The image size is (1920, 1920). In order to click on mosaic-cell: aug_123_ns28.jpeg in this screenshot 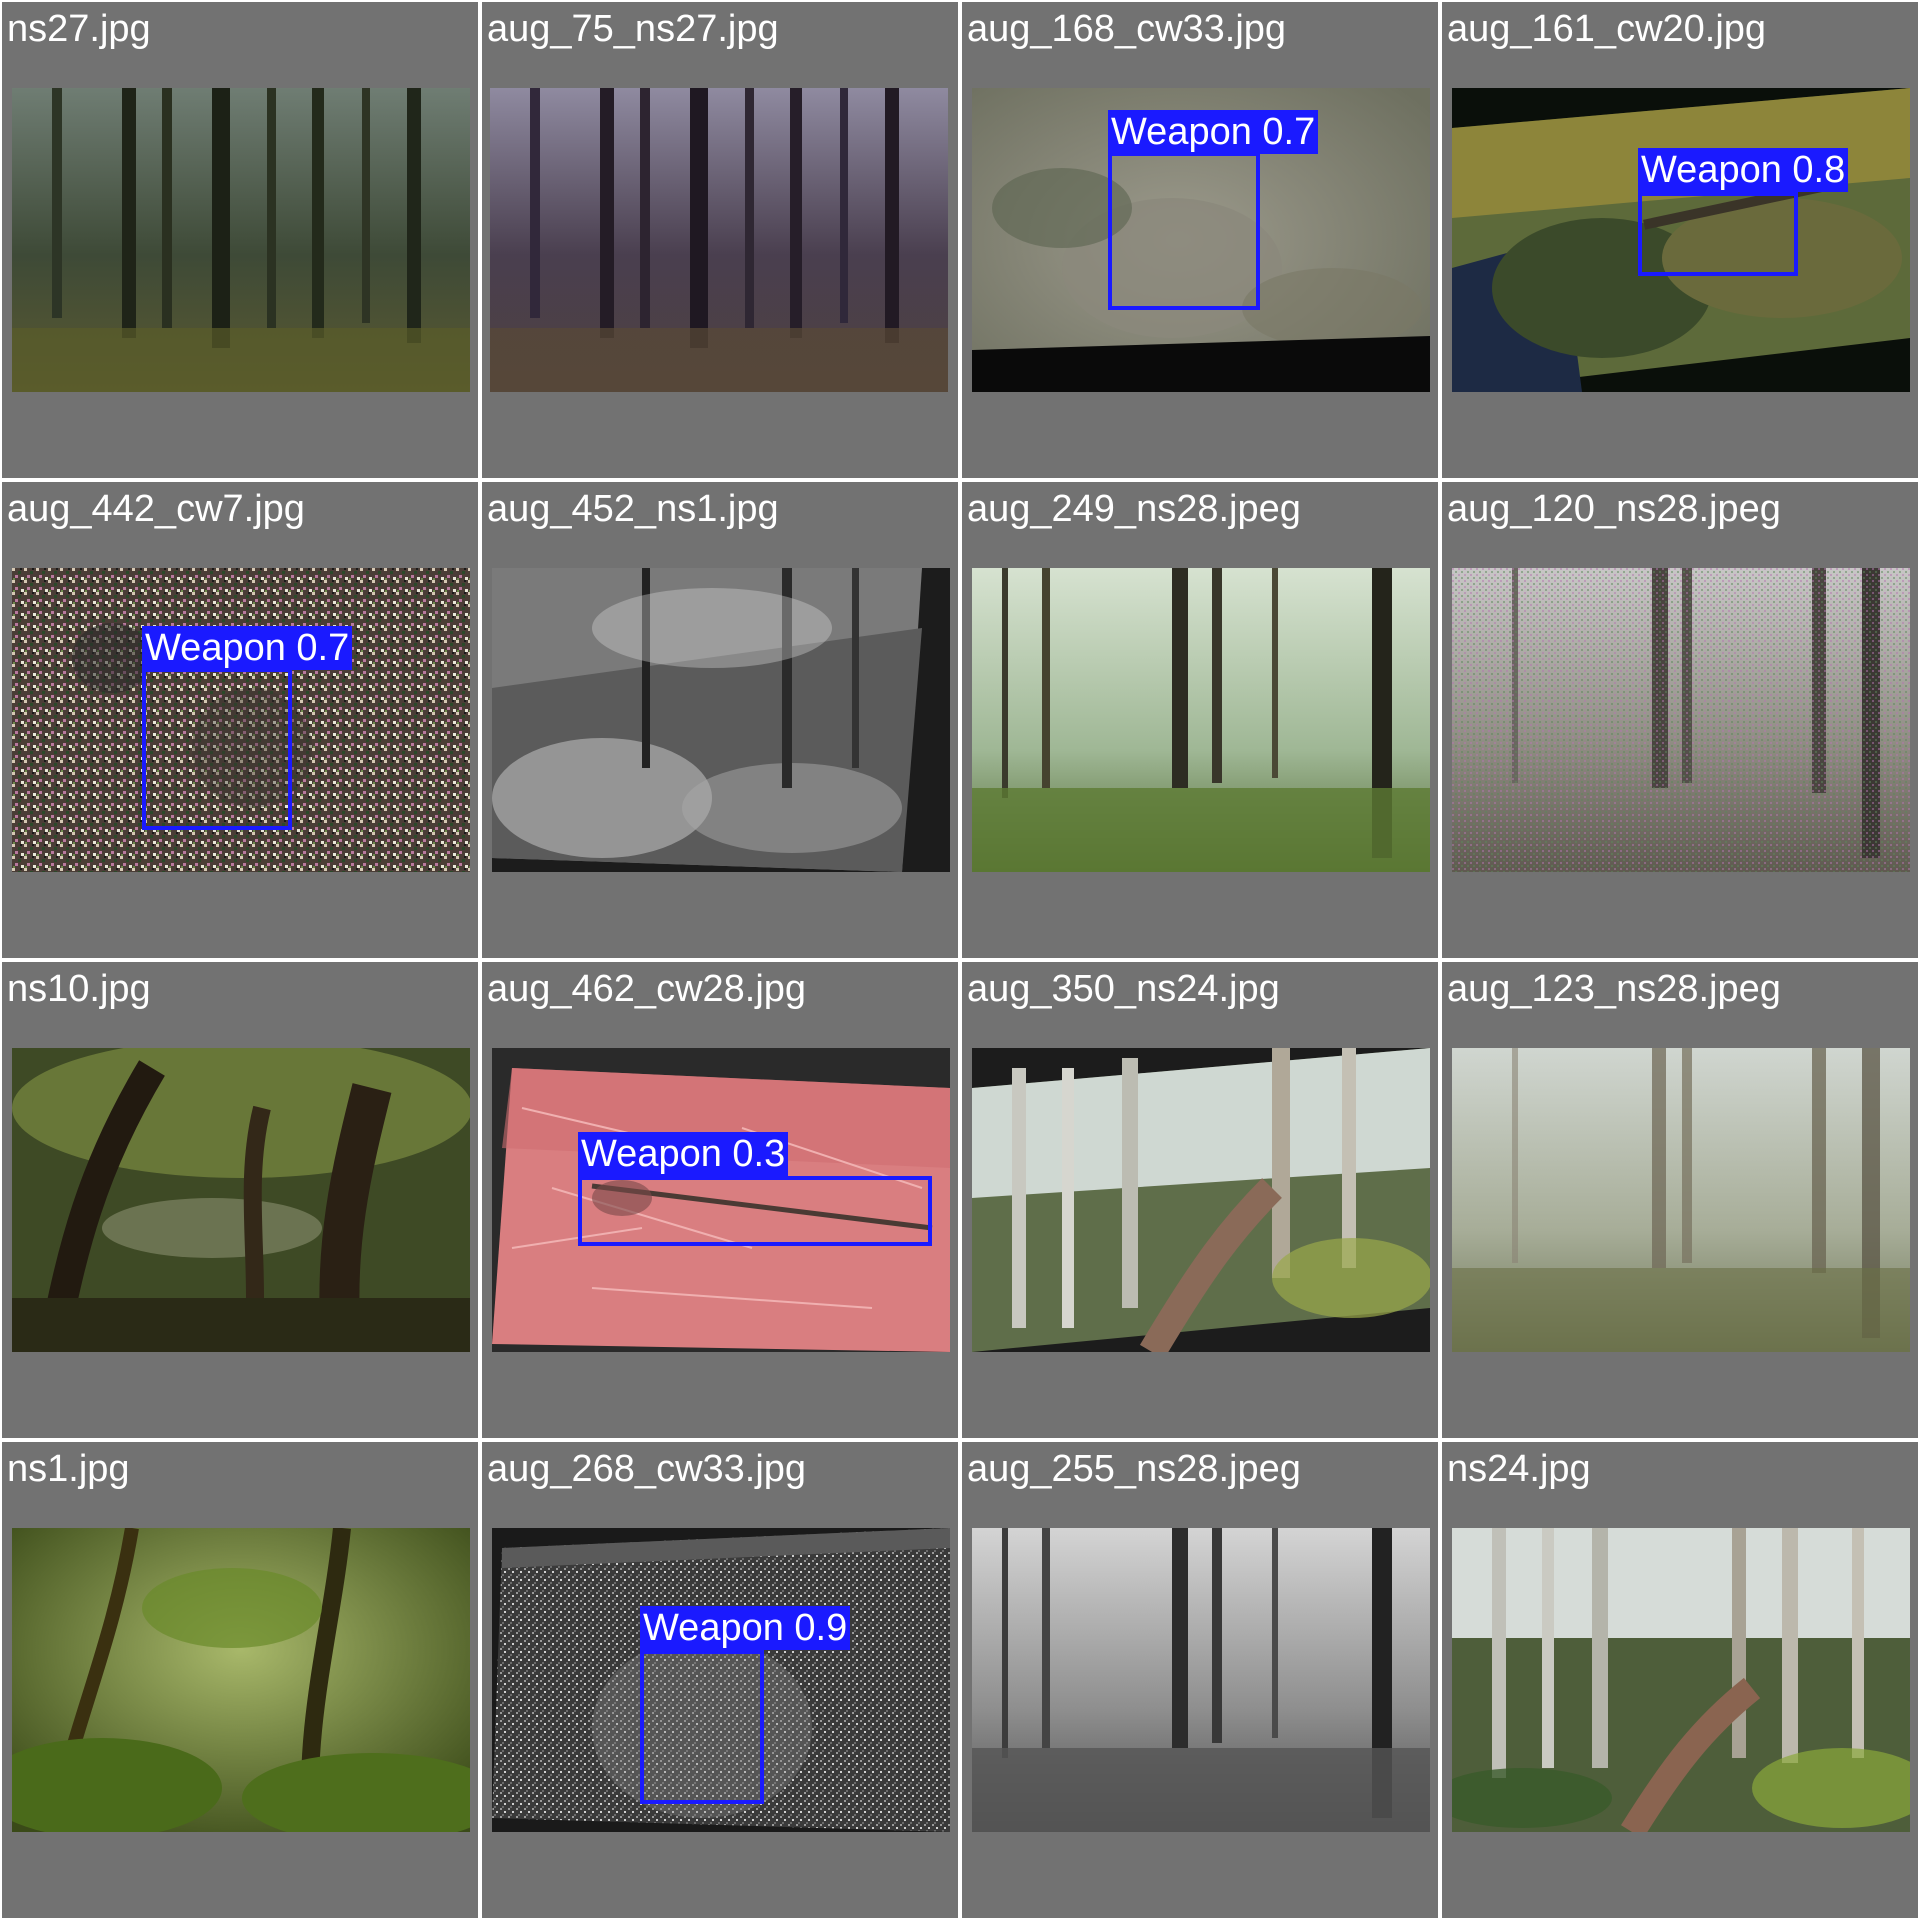, I will do `click(1680, 1200)`.